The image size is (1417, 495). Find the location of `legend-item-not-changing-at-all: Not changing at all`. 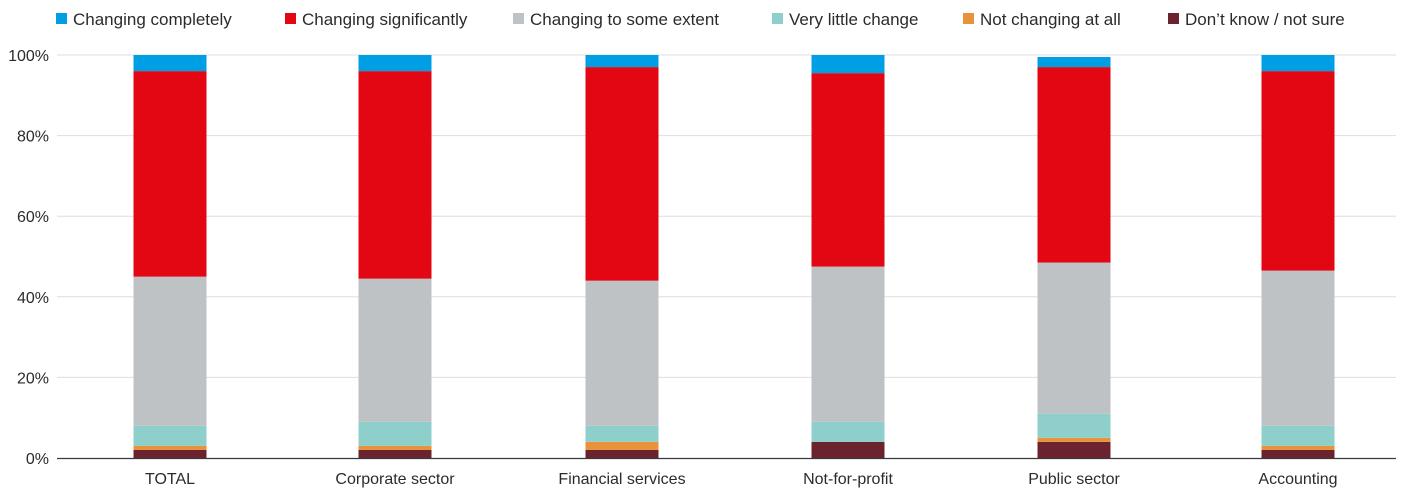

legend-item-not-changing-at-all: Not changing at all is located at coordinates (1042, 19).